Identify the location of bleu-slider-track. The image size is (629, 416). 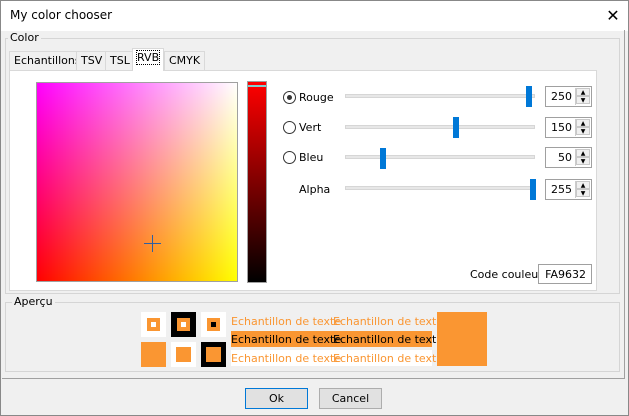
(440, 157).